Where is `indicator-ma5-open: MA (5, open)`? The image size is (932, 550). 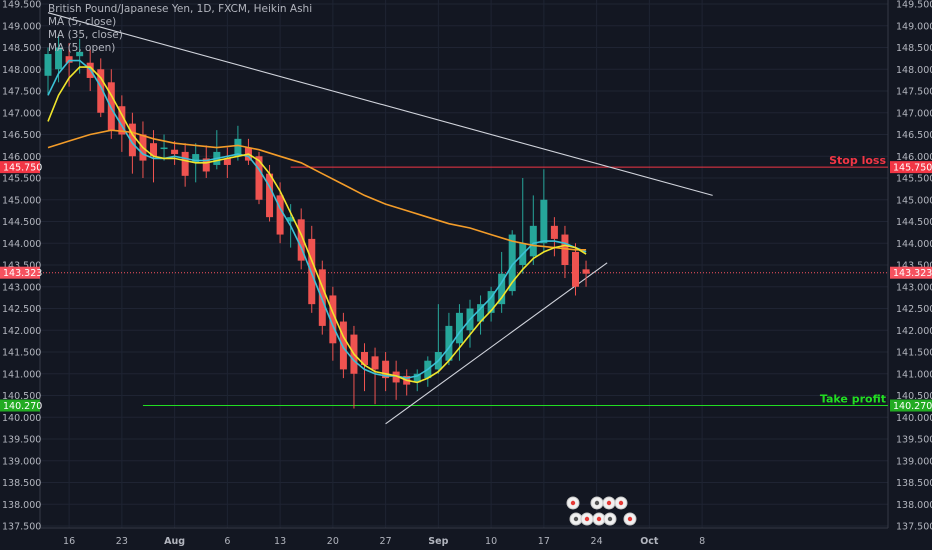 indicator-ma5-open: MA (5, open) is located at coordinates (82, 48).